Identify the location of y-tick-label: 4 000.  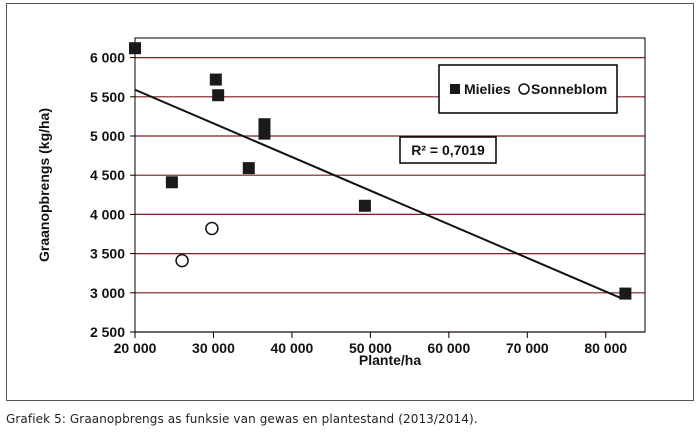
(107, 214).